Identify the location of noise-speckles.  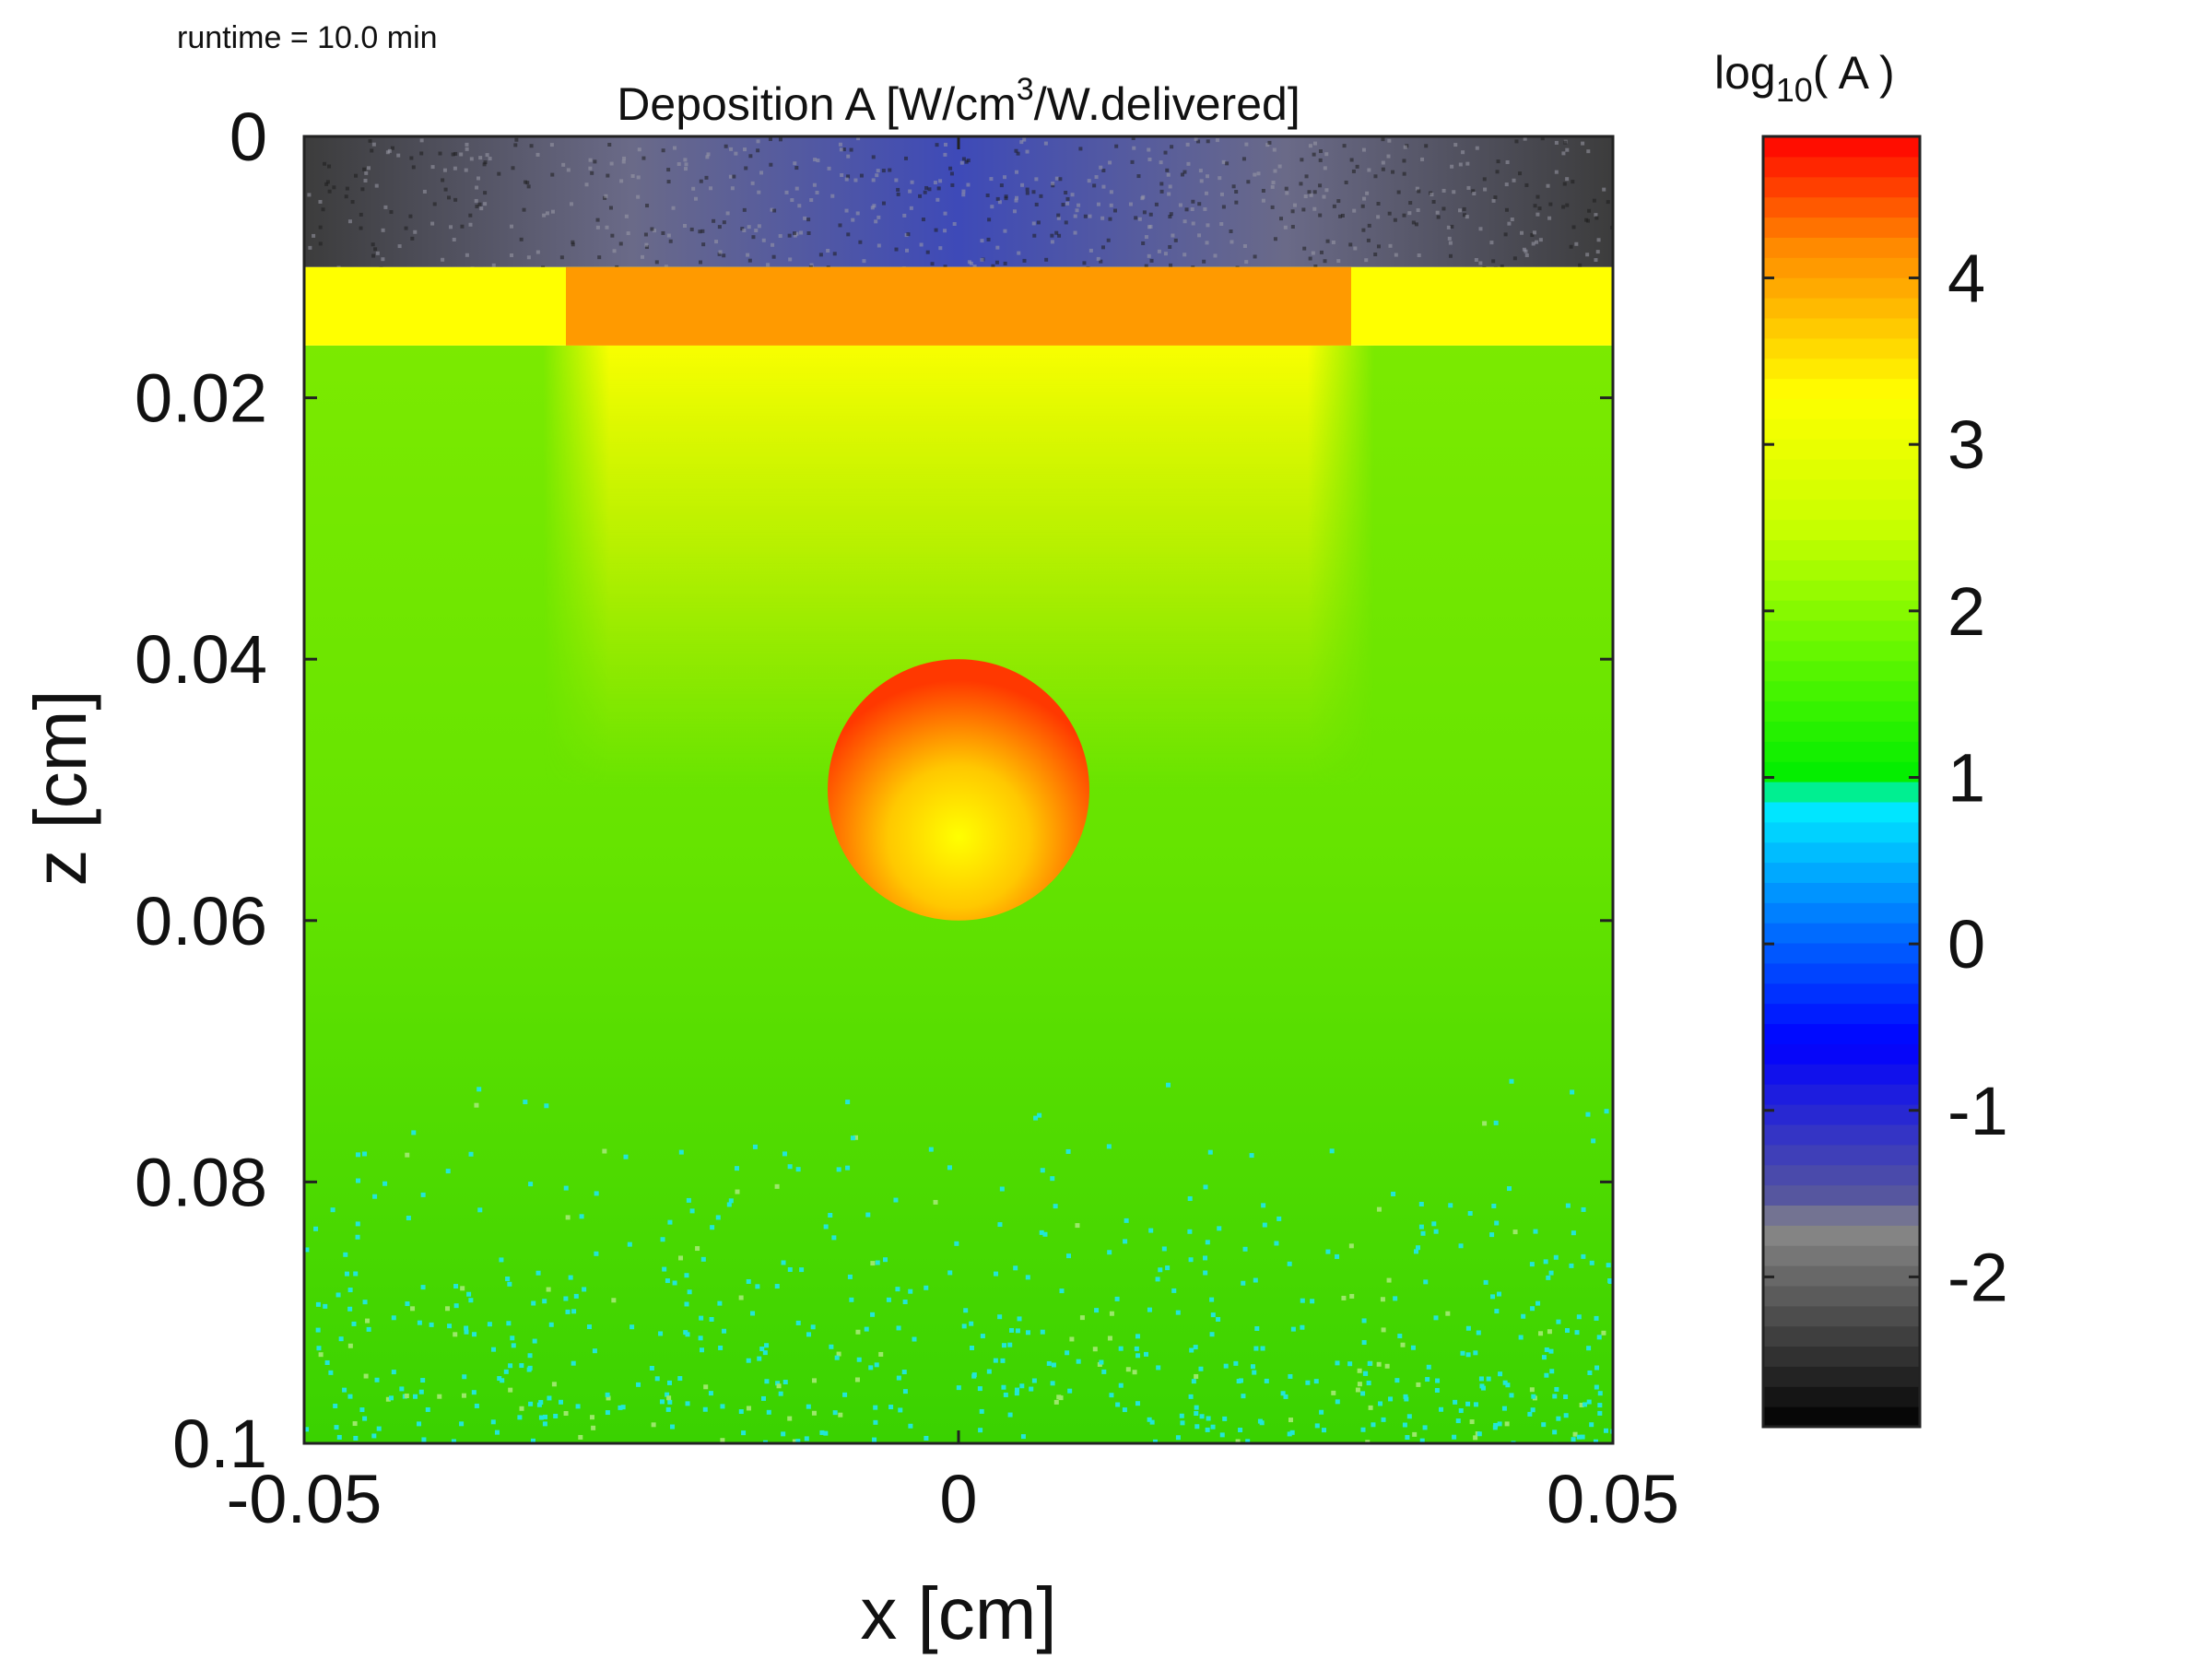
(958, 1260).